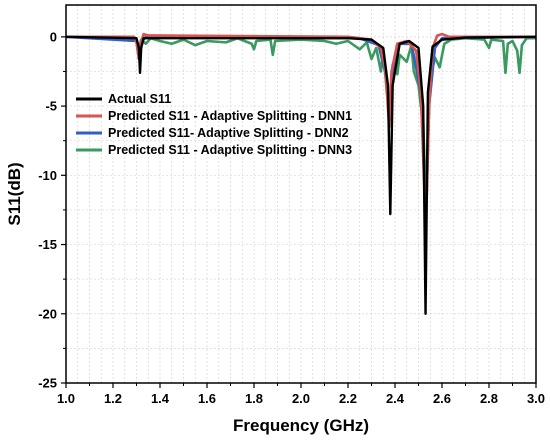  What do you see at coordinates (47, 383) in the screenshot?
I see `y-tick-label: -25` at bounding box center [47, 383].